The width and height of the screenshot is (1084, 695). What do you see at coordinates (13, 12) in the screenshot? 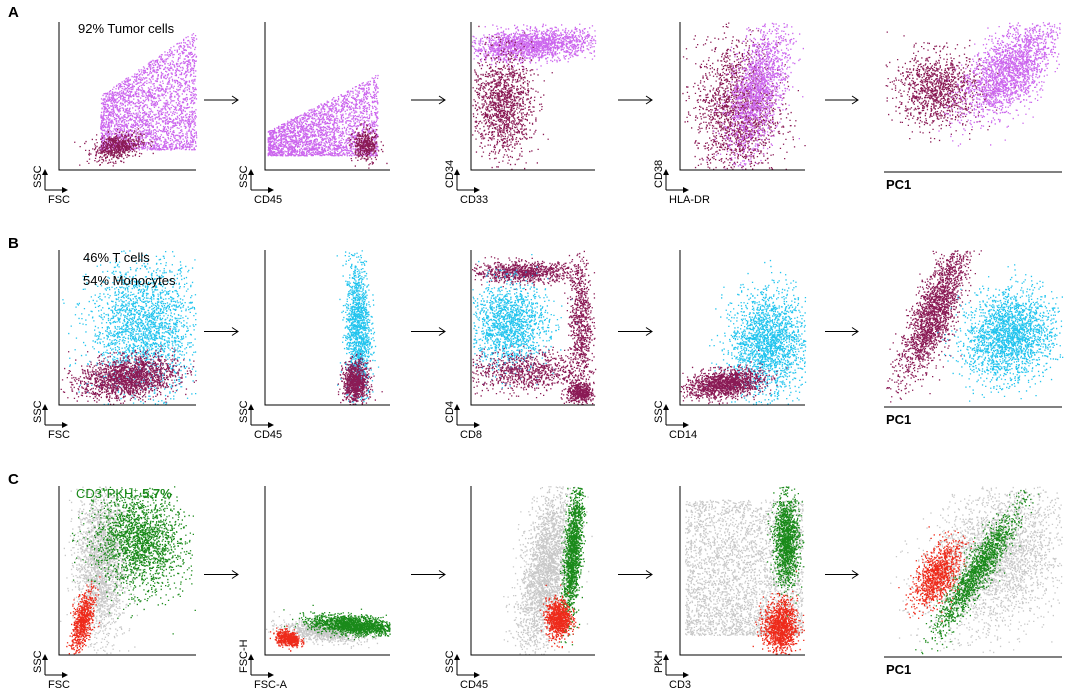
I see `panel-letter: A` at bounding box center [13, 12].